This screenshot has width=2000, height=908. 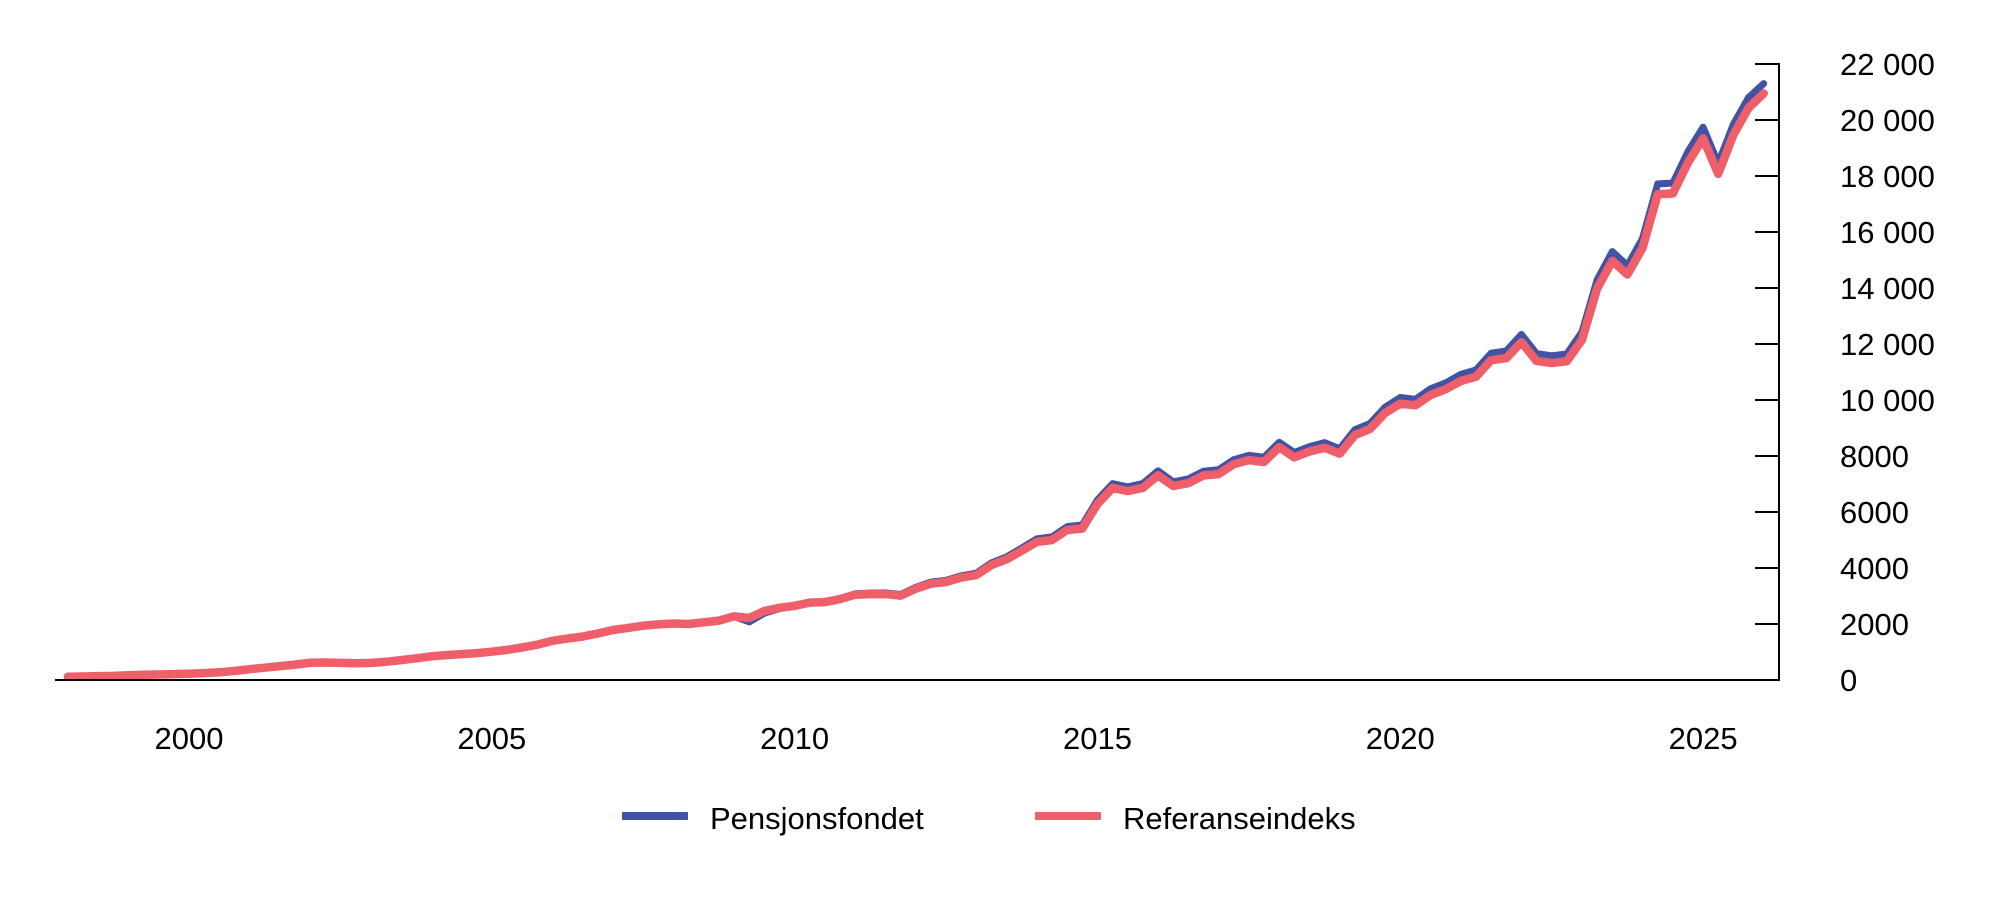 What do you see at coordinates (917, 717) in the screenshot?
I see `x-axis: 2000 2005 2010 2015 2020 2025` at bounding box center [917, 717].